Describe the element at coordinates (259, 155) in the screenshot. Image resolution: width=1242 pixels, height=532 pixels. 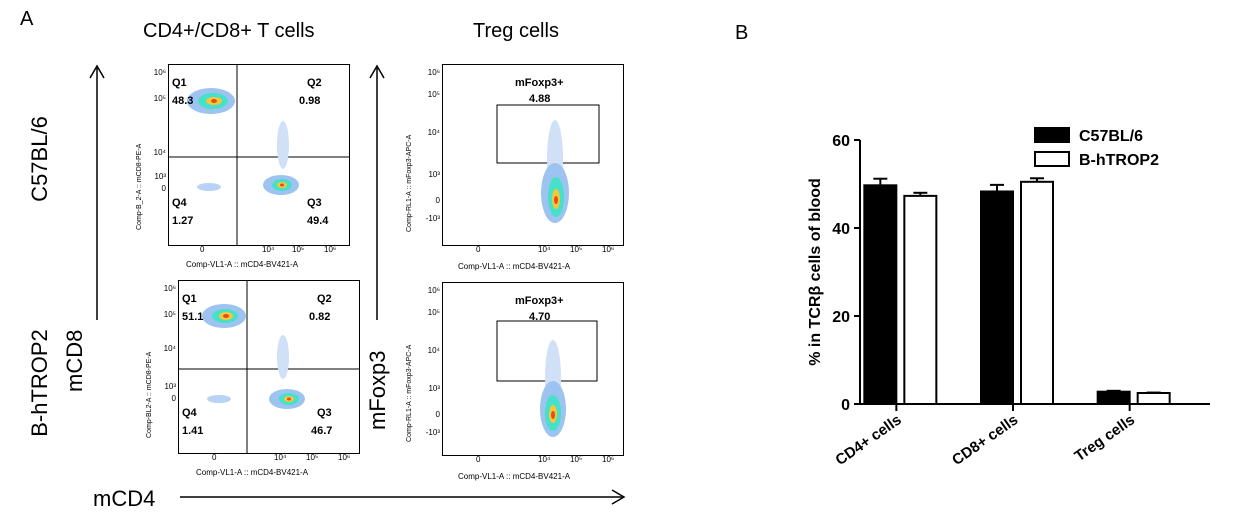
I see `flow-plot-1-frame: Q1 48.3 Q2 0.98 Q3 49.4 Q4 1.27` at that location.